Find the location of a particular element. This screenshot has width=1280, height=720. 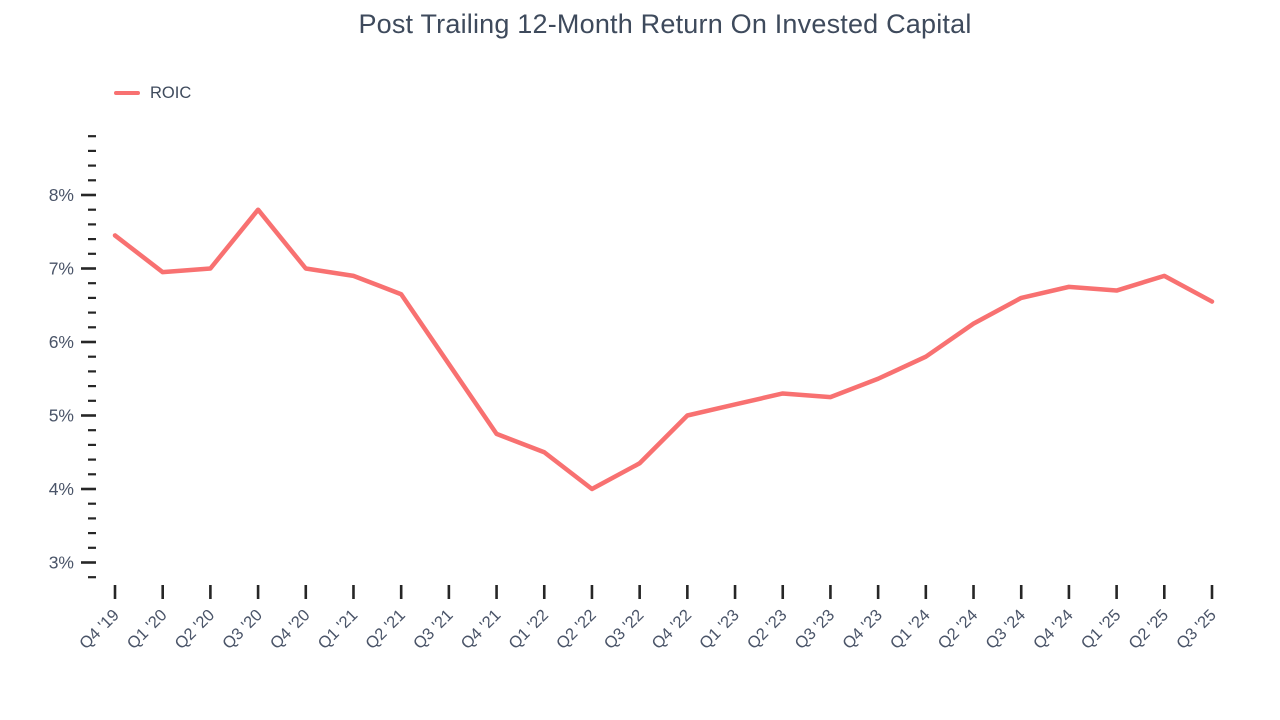

legend-label: ROIC is located at coordinates (171, 92).